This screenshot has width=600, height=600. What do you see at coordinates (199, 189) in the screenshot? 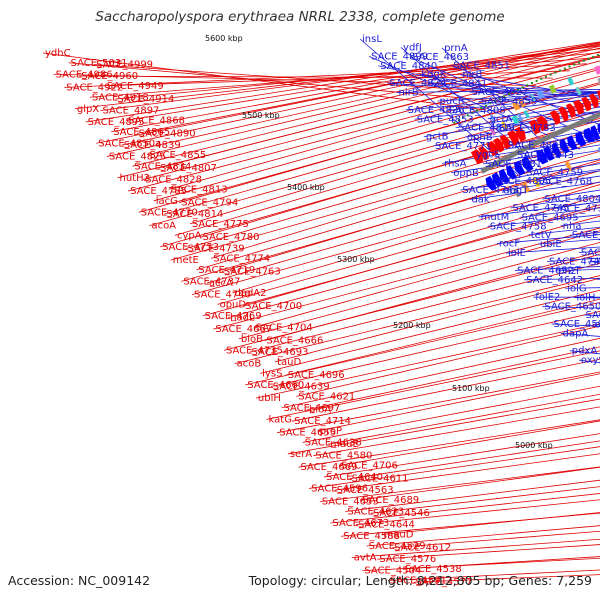
I see `forward-gene-label: SACE_4813` at bounding box center [199, 189].